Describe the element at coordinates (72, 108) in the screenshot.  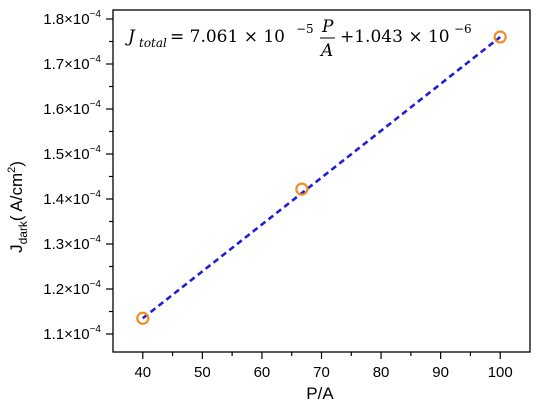
I see `y-tick-label: 1.6×10⁻⁴` at that location.